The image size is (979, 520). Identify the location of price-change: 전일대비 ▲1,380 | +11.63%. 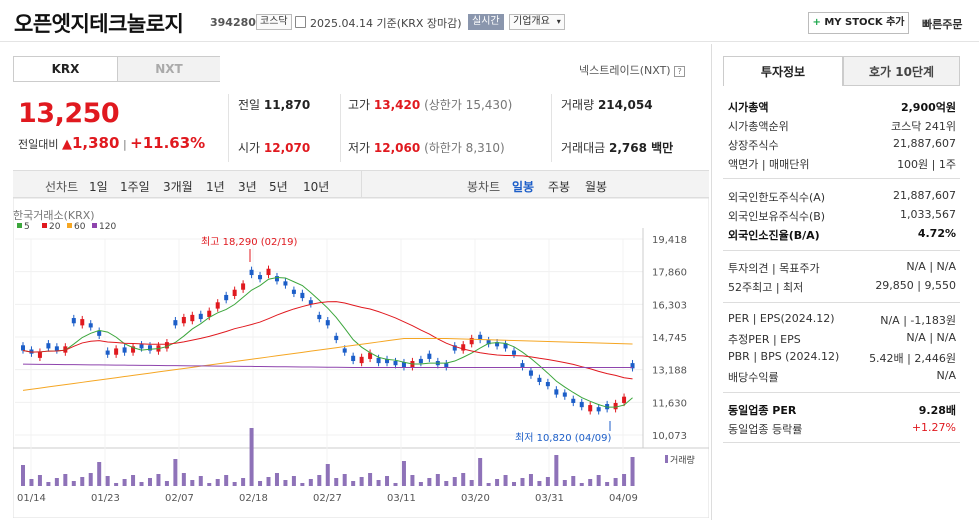
(112, 143).